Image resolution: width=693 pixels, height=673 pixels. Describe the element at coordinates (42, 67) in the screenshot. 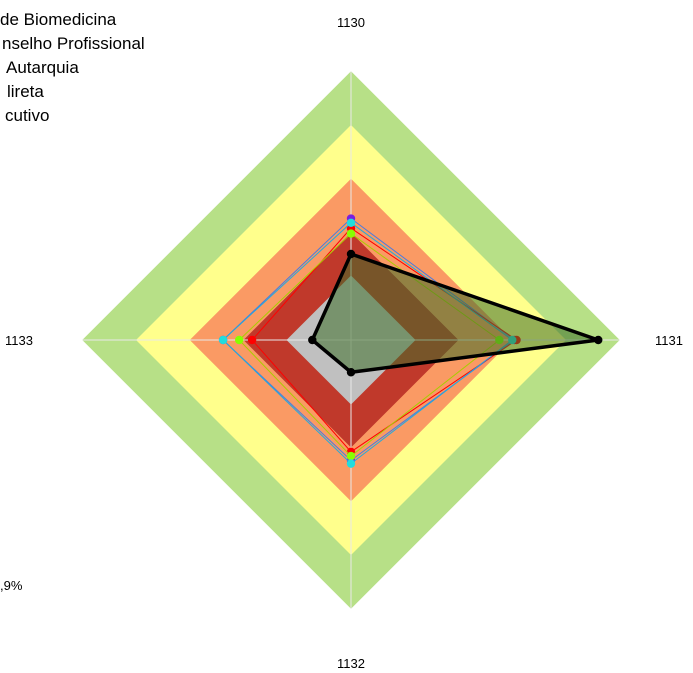

I see `legend-label: Autarquia` at that location.